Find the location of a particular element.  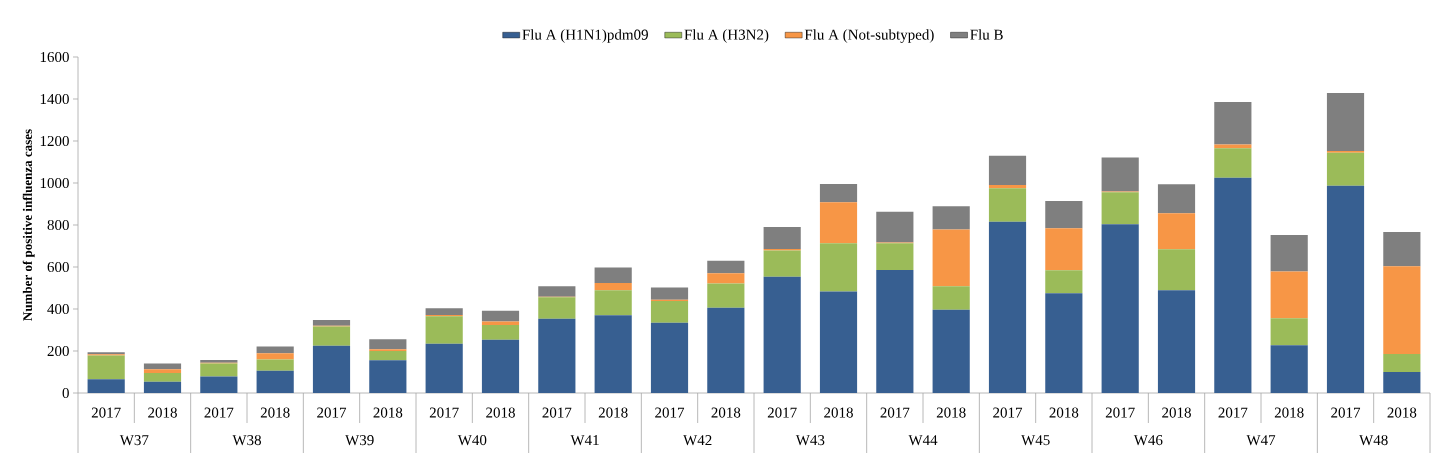

text: W39 is located at coordinates (359, 440).